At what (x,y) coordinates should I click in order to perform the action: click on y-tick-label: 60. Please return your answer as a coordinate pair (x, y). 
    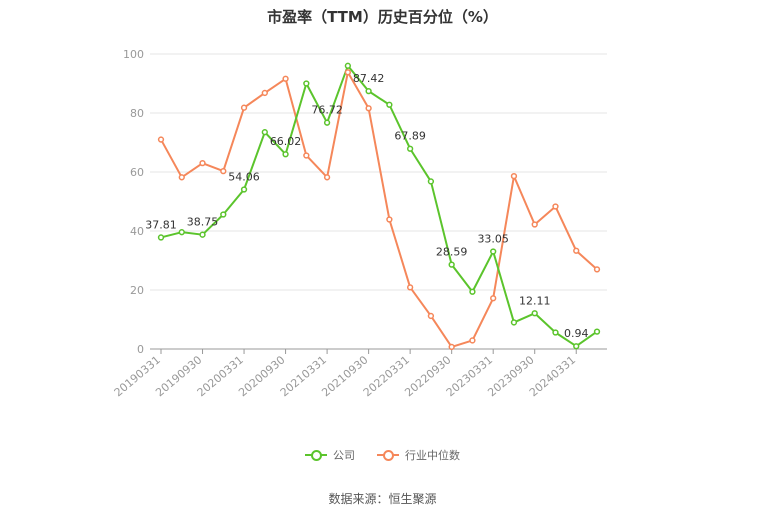
    Looking at the image, I should click on (137, 172).